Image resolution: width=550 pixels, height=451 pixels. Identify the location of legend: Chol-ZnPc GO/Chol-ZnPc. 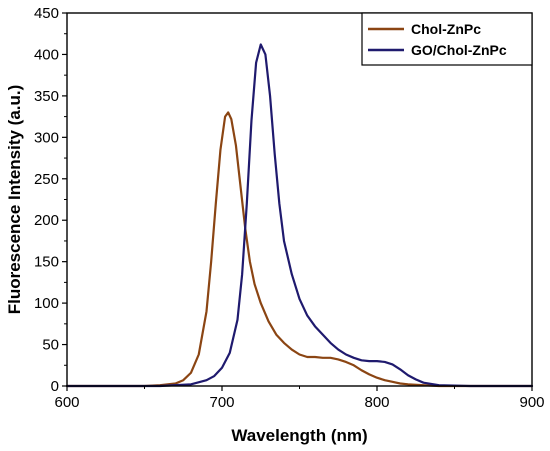
(447, 39).